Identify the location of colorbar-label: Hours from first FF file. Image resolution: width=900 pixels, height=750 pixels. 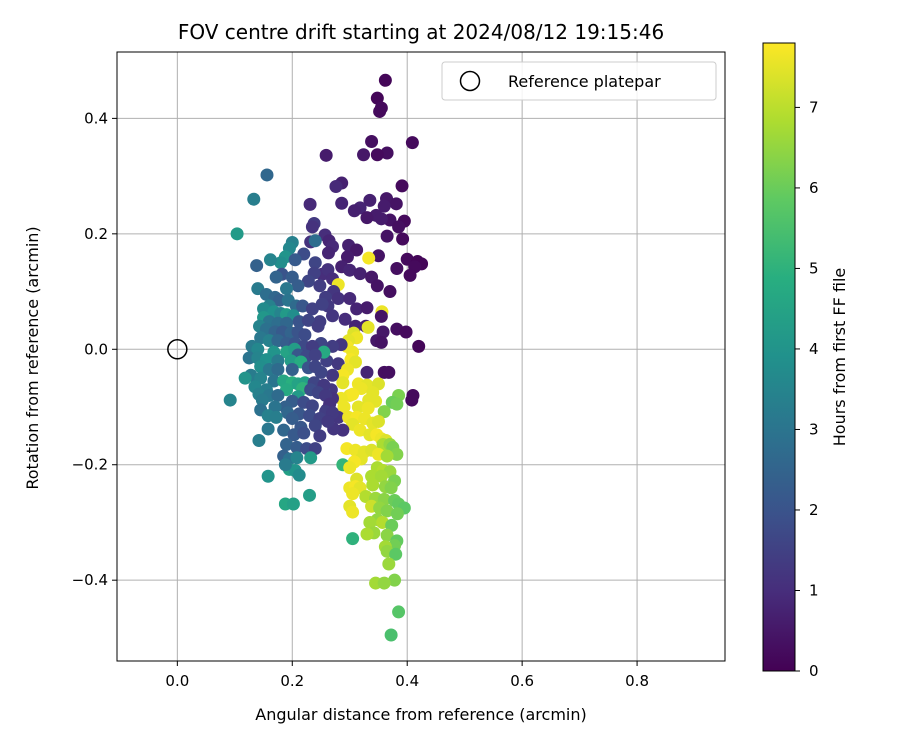
(839, 357).